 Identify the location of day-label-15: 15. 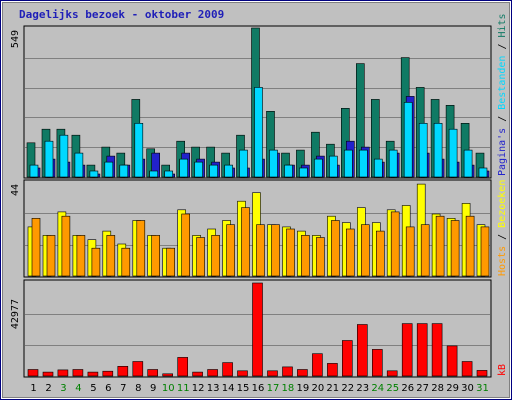
(243, 388).